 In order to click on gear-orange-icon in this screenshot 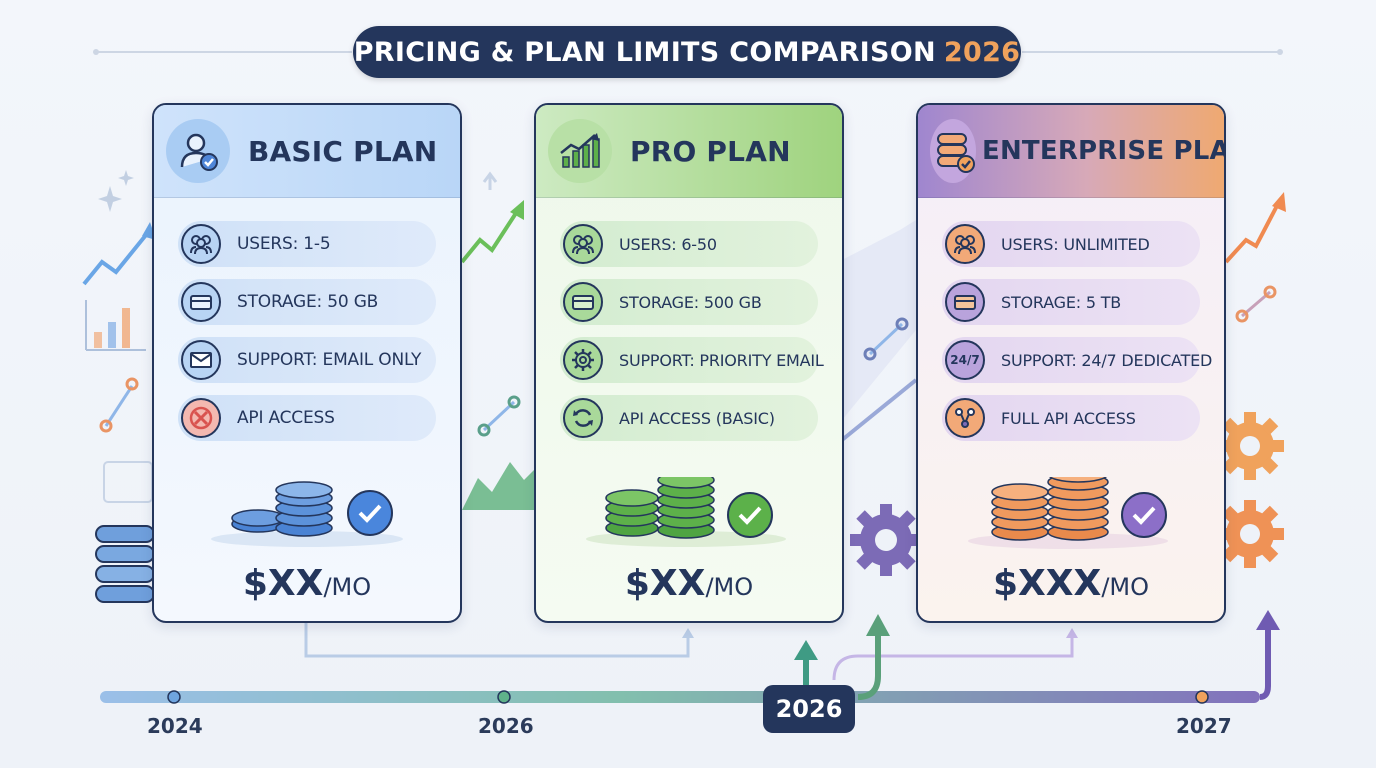, I will do `click(1250, 446)`.